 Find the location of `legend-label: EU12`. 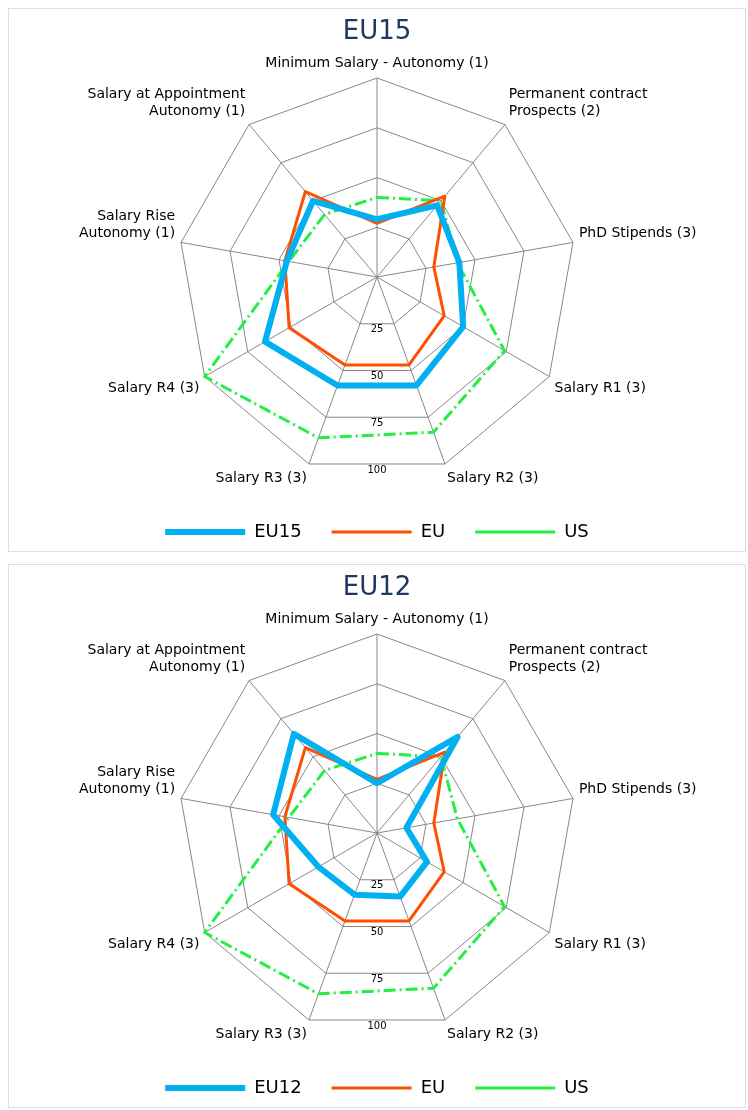

legend-label: EU12 is located at coordinates (278, 1086).